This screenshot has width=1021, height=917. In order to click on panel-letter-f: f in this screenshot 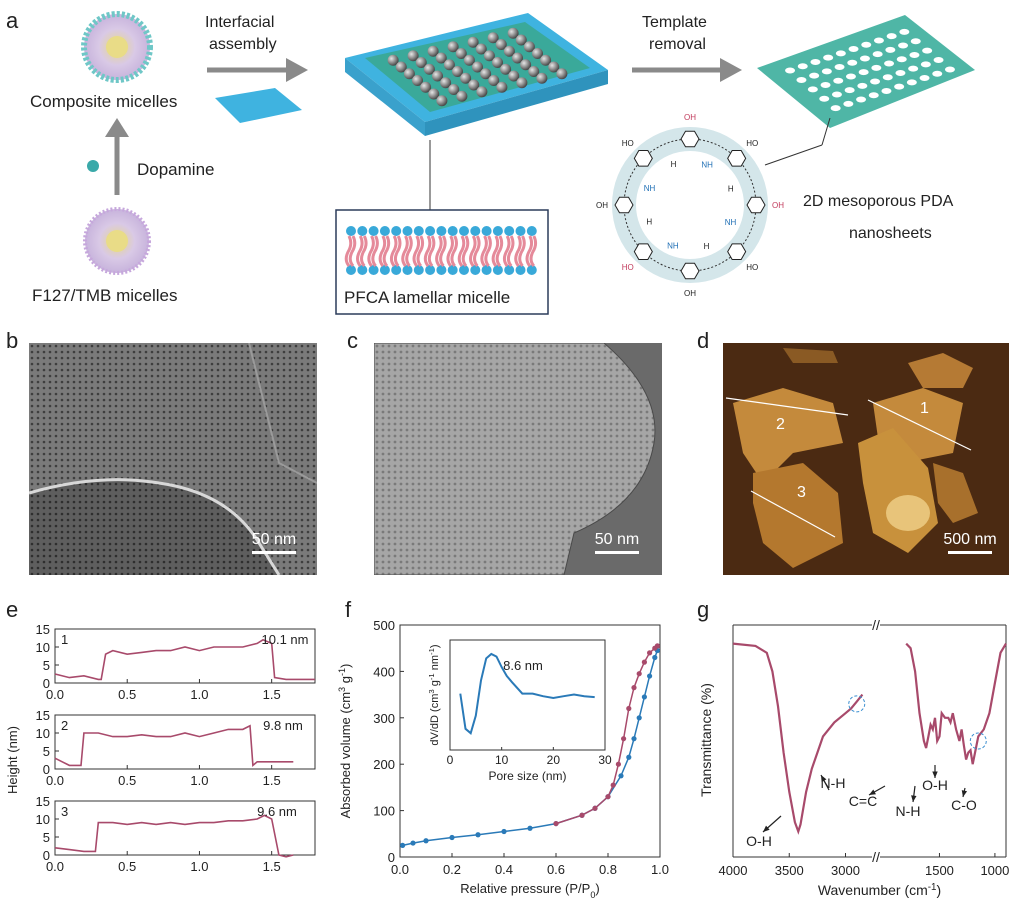, I will do `click(348, 609)`.